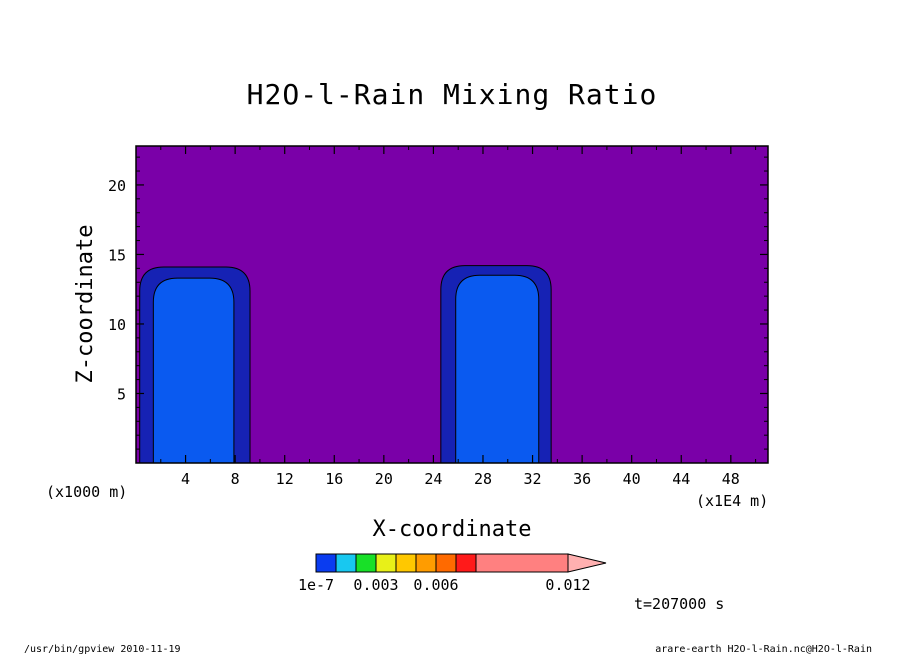  What do you see at coordinates (522, 563) in the screenshot?
I see `colorbar-swatch-wide` at bounding box center [522, 563].